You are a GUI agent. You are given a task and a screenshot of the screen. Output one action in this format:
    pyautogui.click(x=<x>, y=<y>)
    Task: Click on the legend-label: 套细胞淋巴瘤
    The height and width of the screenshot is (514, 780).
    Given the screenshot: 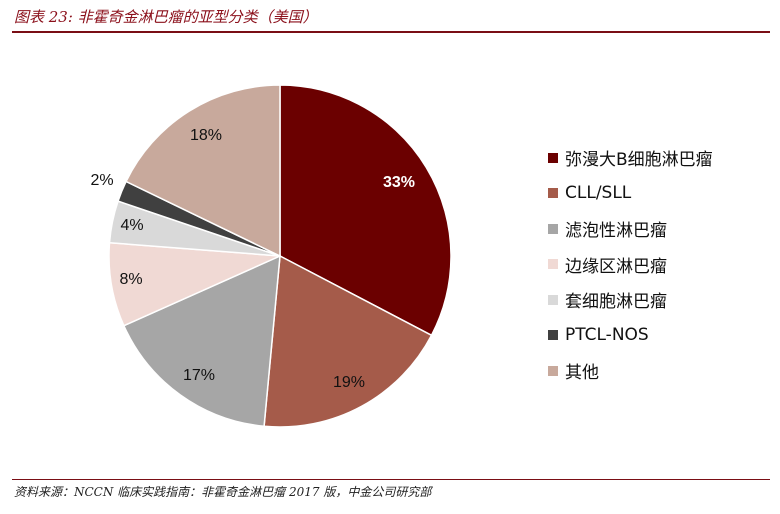 What is the action you would take?
    pyautogui.click(x=616, y=302)
    